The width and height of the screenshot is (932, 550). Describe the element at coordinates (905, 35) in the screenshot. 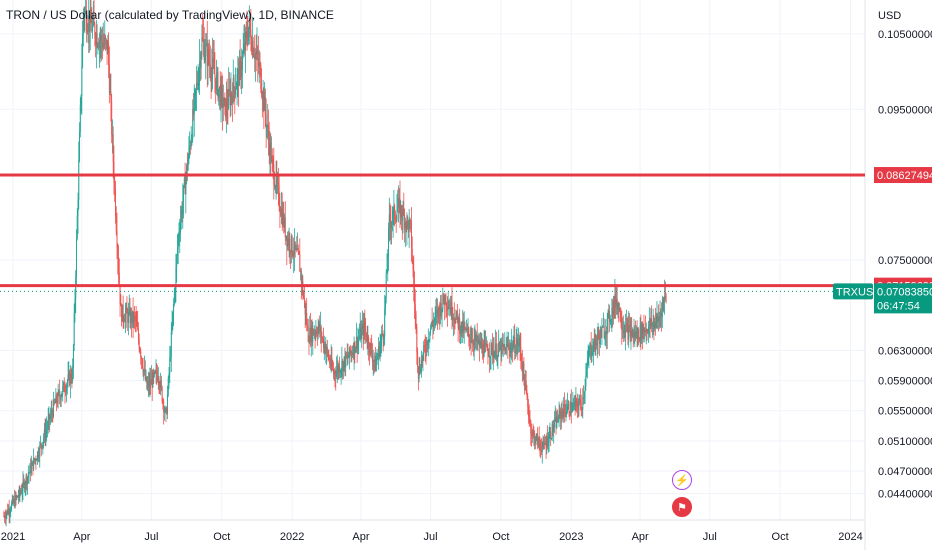

I see `y-tick-label: 0.10500000` at that location.